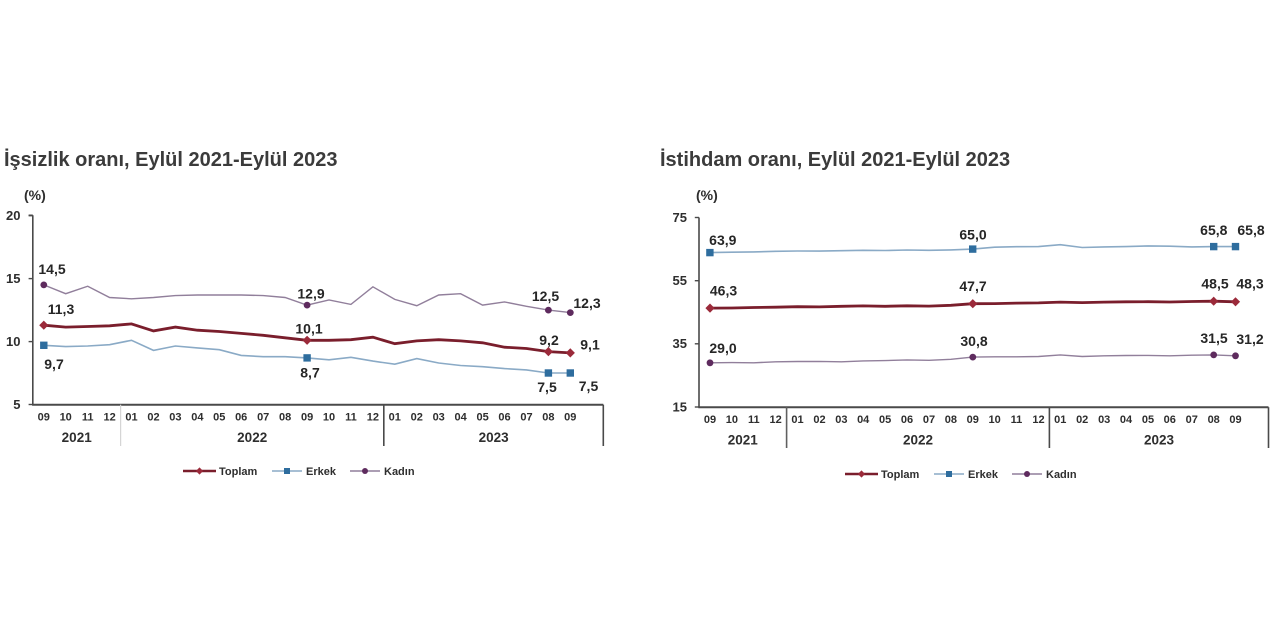 The image size is (1280, 631). Describe the element at coordinates (680, 343) in the screenshot. I see `svg-text: 35` at that location.